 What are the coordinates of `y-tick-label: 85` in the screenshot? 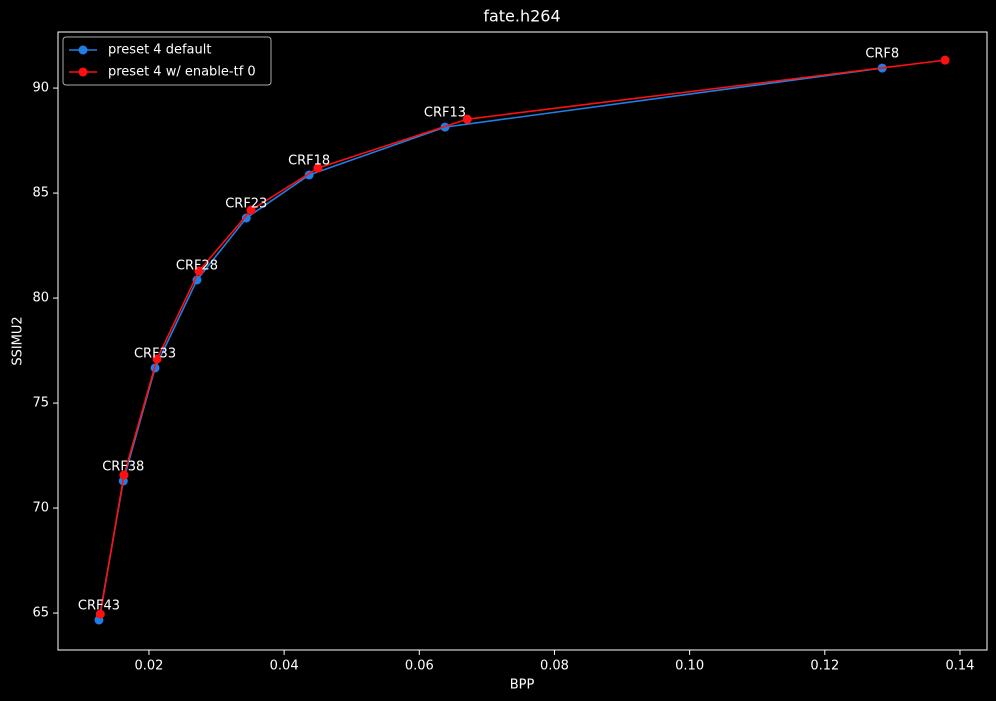 It's located at (40, 193).